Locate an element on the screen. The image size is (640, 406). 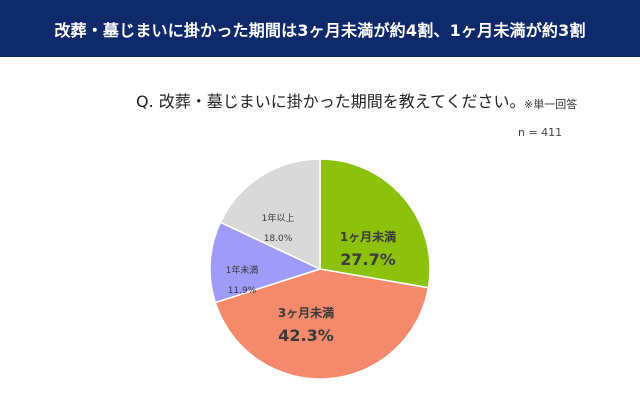
slice-value-0: 27.7% is located at coordinates (368, 259).